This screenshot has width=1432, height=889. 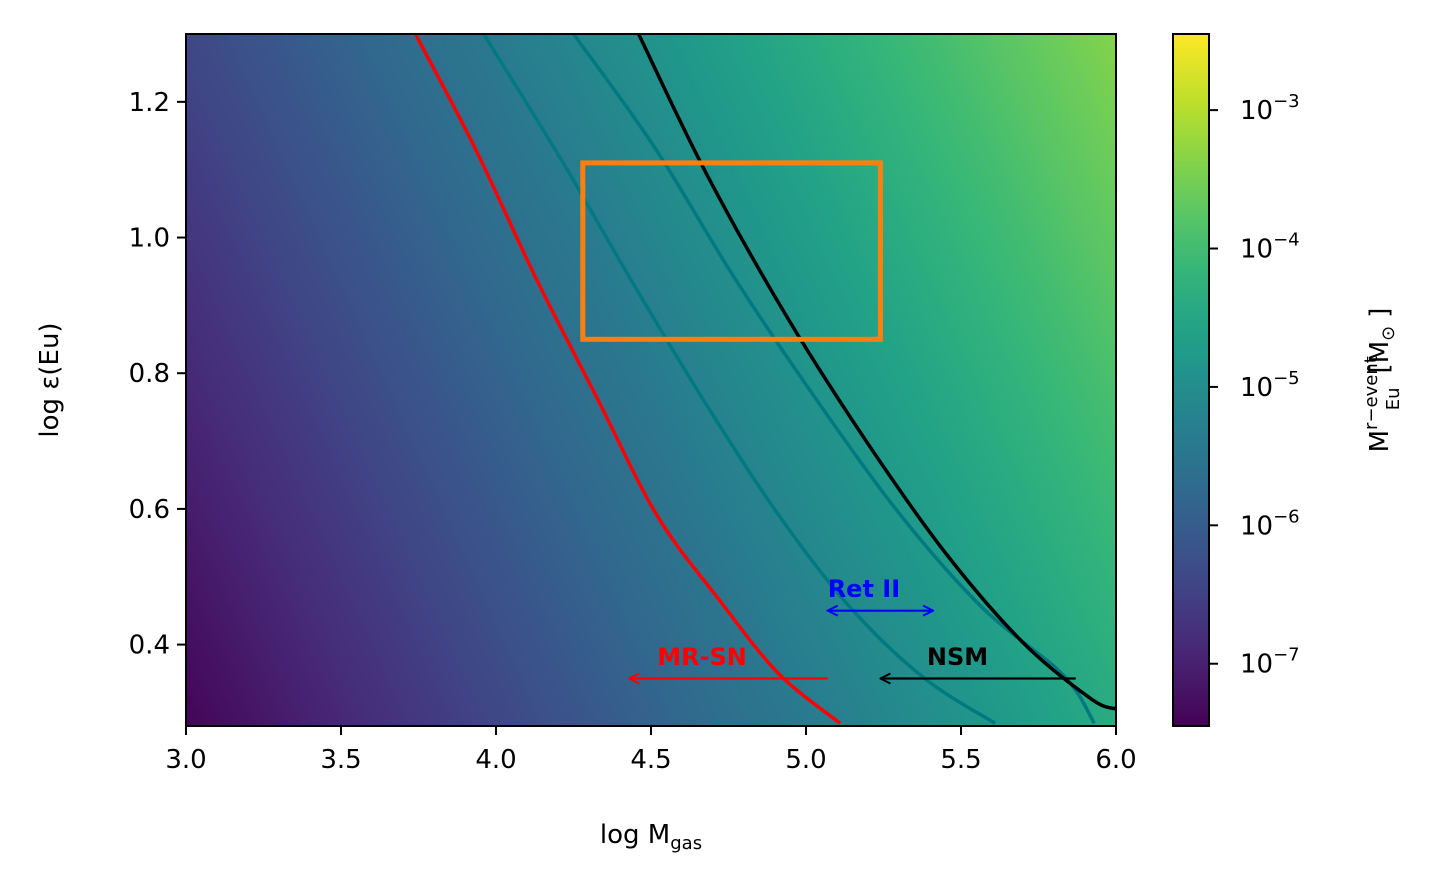 I want to click on annotation-mr-sn: MR-SN, so click(x=702, y=657).